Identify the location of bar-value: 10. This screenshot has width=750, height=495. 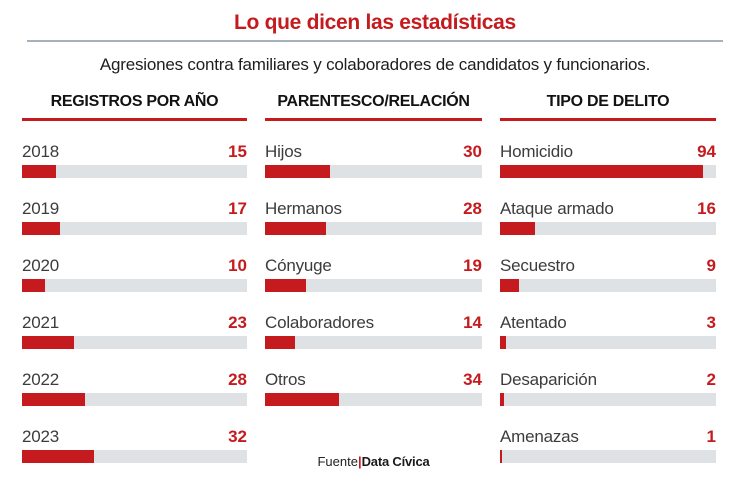
(237, 265).